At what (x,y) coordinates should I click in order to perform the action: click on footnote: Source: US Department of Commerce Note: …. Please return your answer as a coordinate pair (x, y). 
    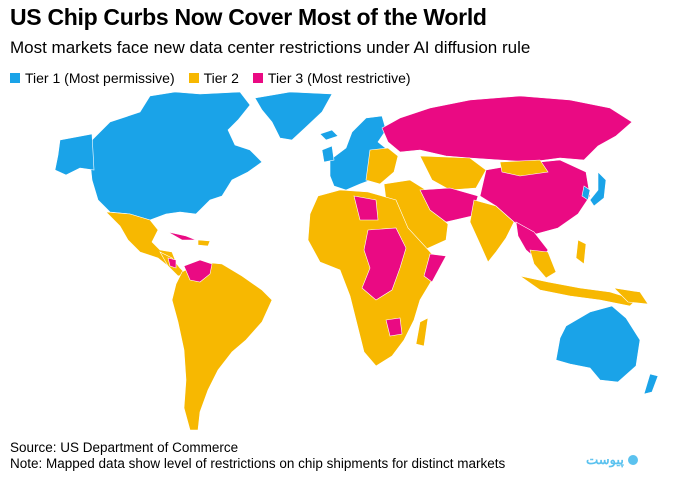
    Looking at the image, I should click on (257, 456).